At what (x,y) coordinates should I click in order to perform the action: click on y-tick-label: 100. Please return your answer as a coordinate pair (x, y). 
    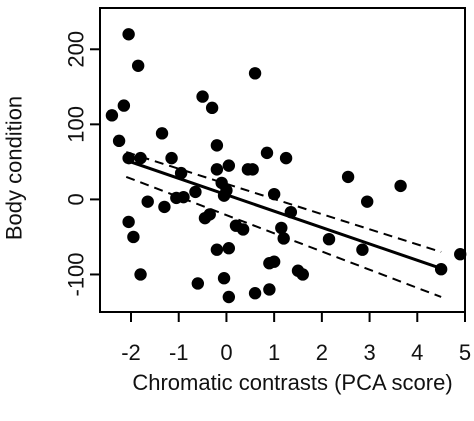
    Looking at the image, I should click on (76, 124).